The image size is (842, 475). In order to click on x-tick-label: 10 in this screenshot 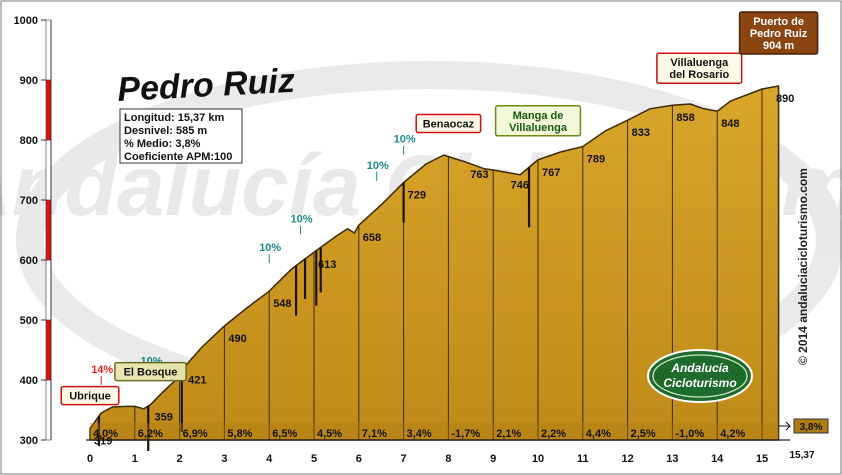, I will do `click(538, 459)`.